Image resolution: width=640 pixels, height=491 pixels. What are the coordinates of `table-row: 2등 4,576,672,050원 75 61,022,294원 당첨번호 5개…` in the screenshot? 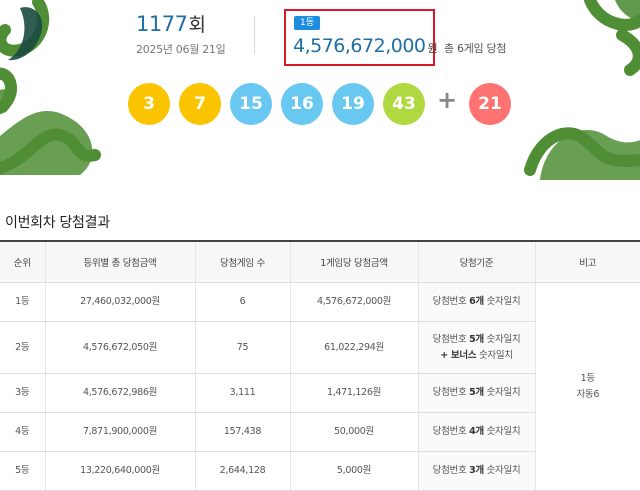 It's located at (320, 347).